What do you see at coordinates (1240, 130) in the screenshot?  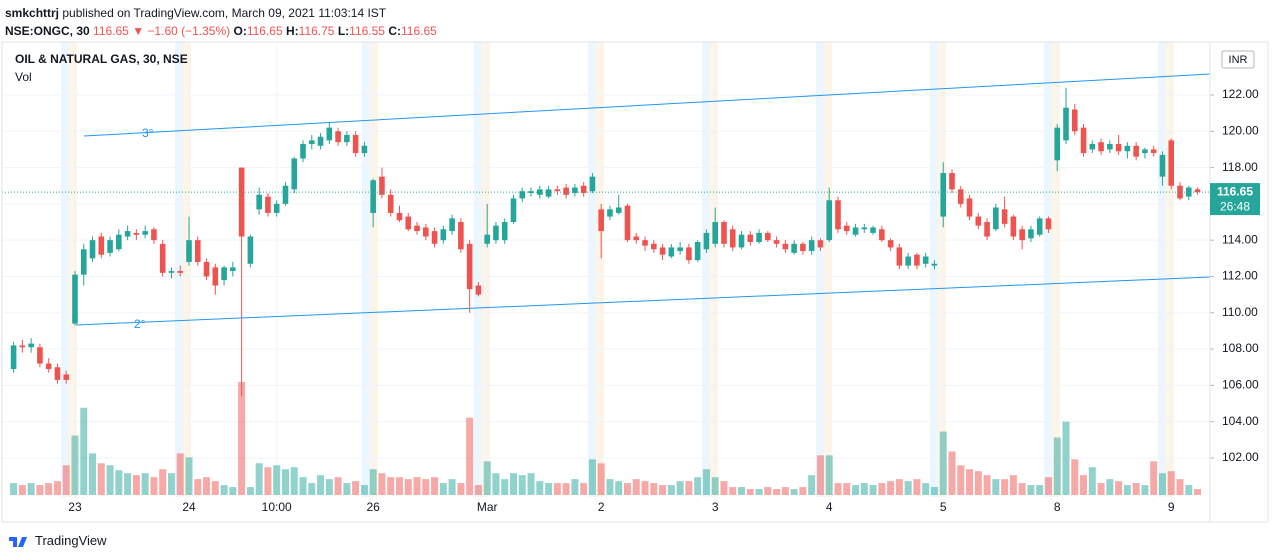 I see `y-tick-label: 120.00` at bounding box center [1240, 130].